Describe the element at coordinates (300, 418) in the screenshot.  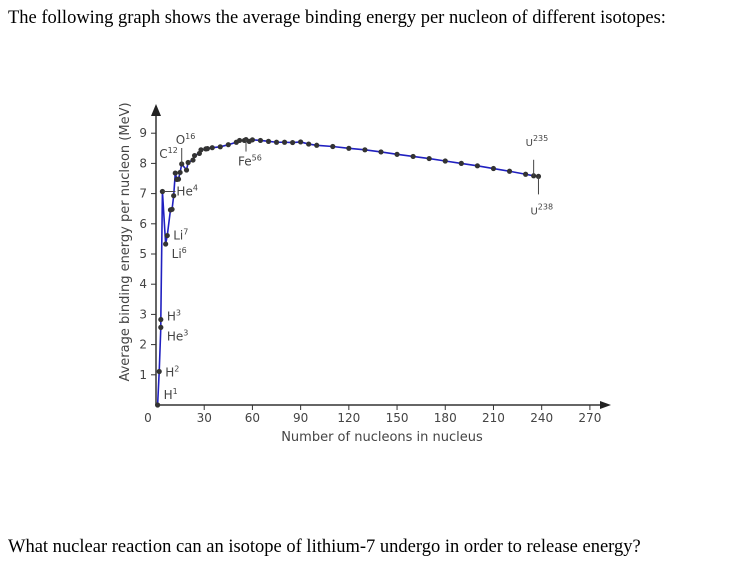
I see `x-tick-label: 90` at that location.